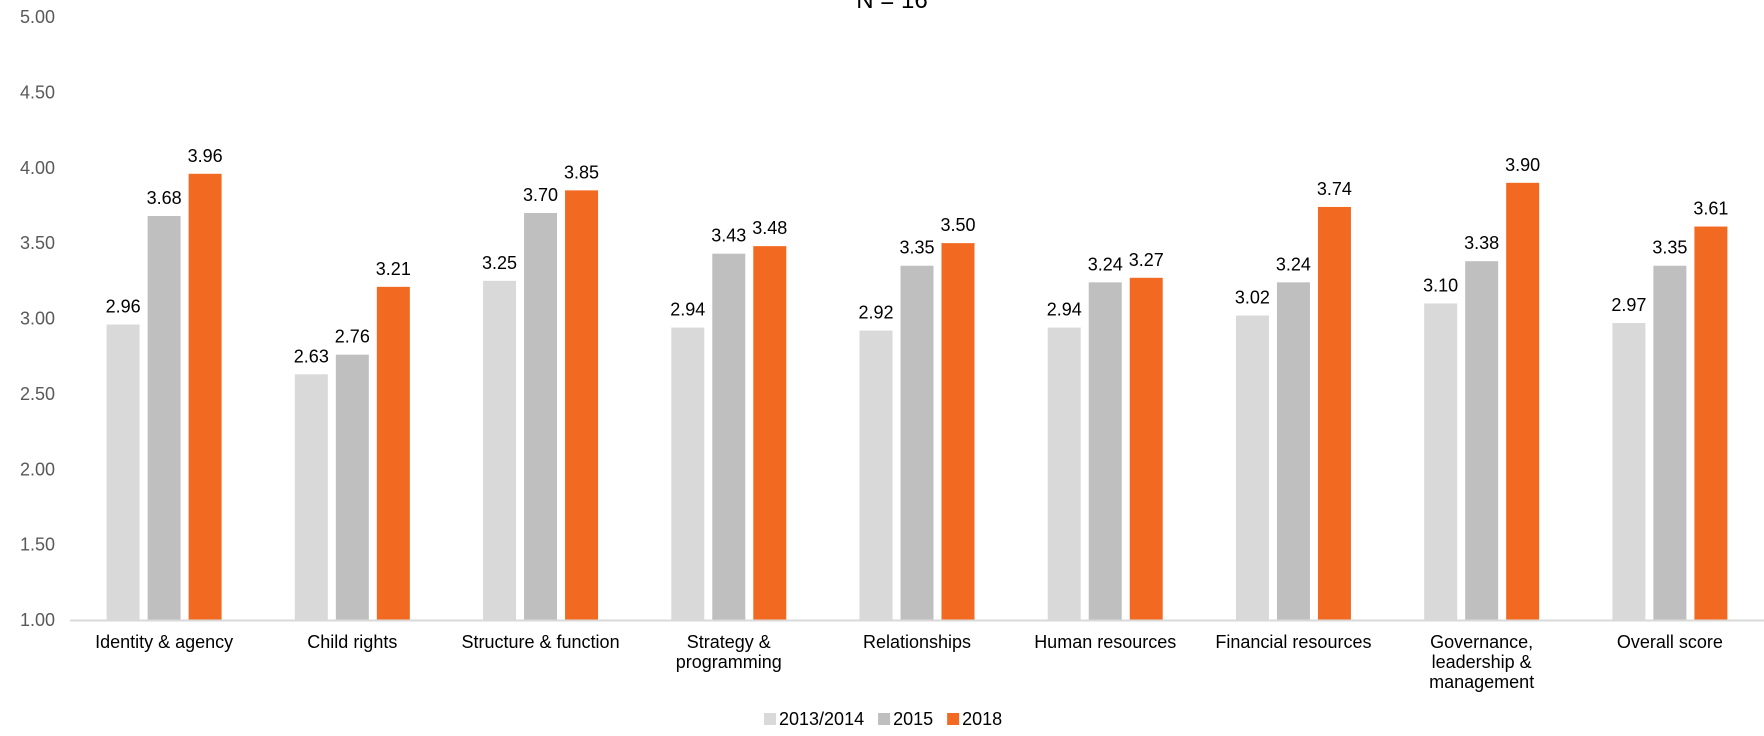  I want to click on x-category-label: Overall score, so click(1670, 642).